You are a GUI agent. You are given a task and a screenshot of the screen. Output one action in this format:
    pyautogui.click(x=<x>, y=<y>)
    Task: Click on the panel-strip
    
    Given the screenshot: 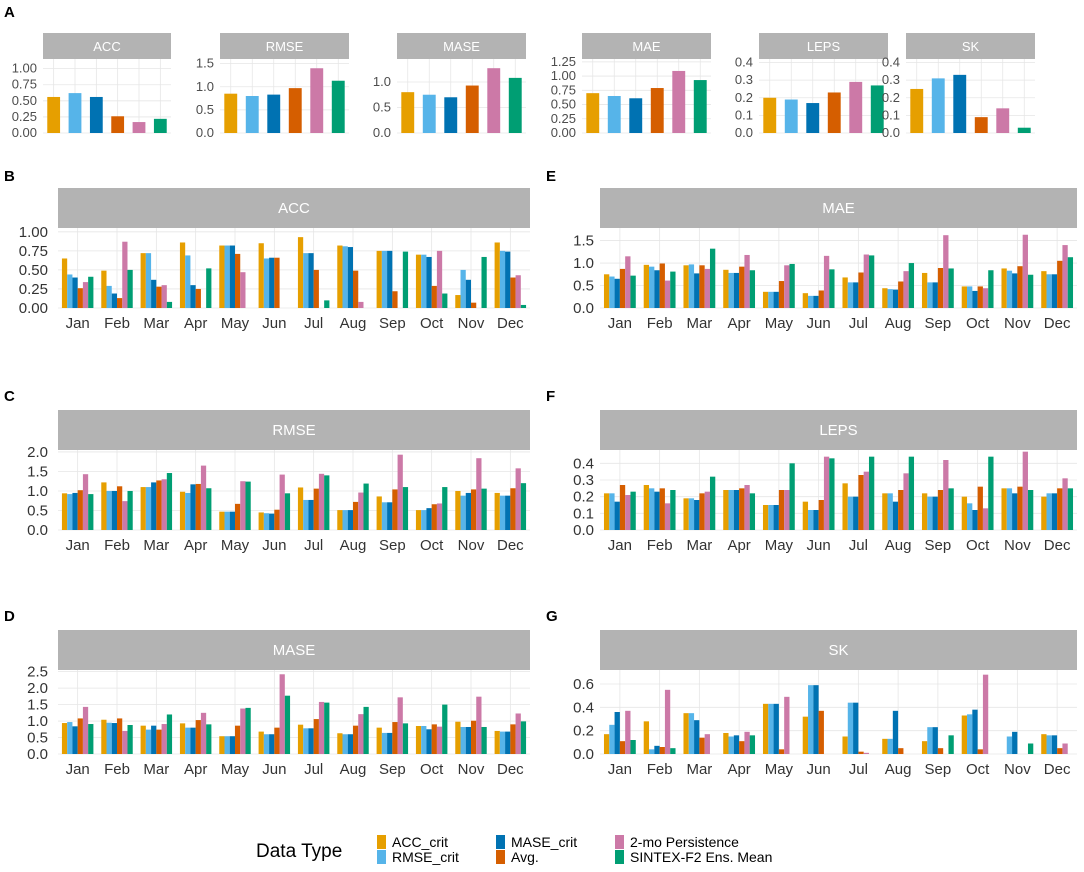 What is the action you would take?
    pyautogui.click(x=838, y=430)
    